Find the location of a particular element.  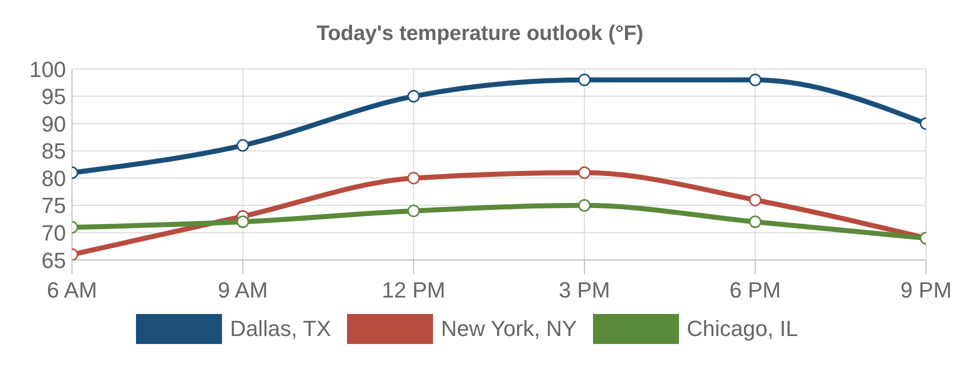

x-tick-label: 6 AM is located at coordinates (72, 290).